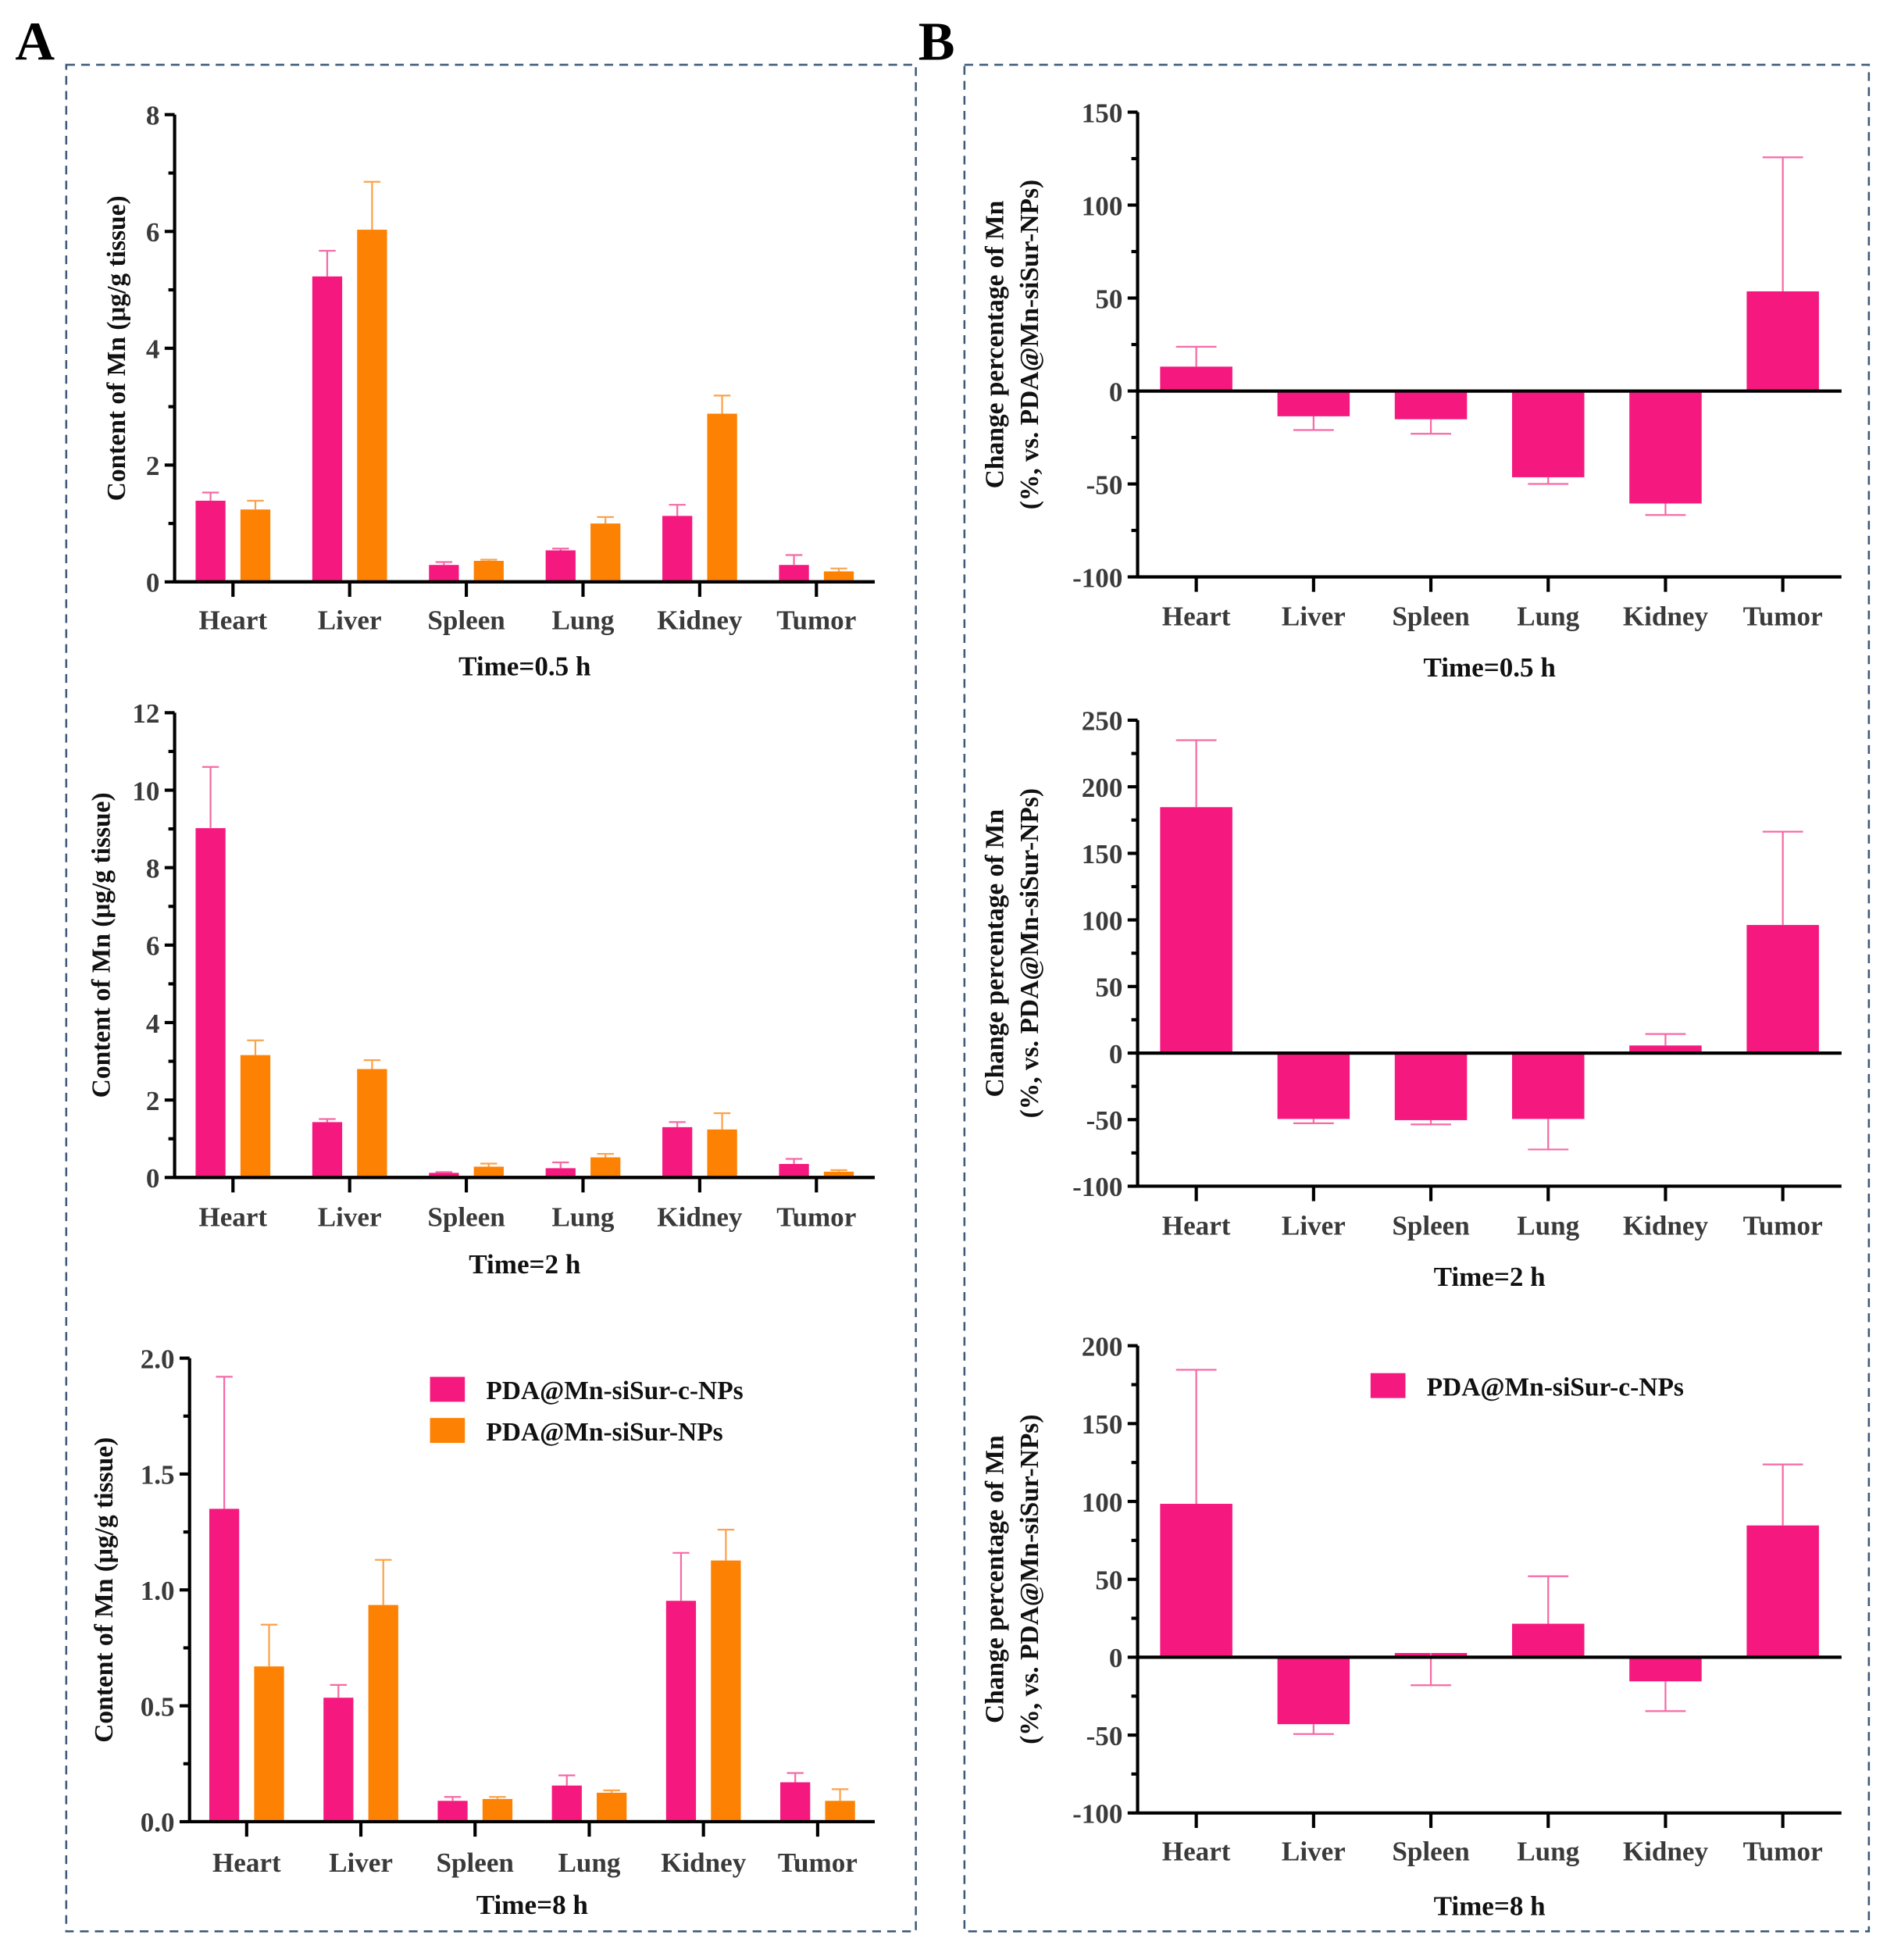 This screenshot has height=1960, width=1894. I want to click on x-axis-title: Time=2 h, so click(524, 1264).